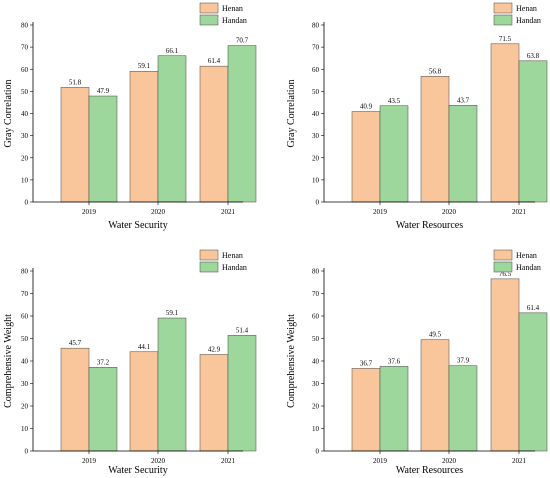 The width and height of the screenshot is (550, 478). What do you see at coordinates (366, 107) in the screenshot?
I see `data-label: 40.9` at bounding box center [366, 107].